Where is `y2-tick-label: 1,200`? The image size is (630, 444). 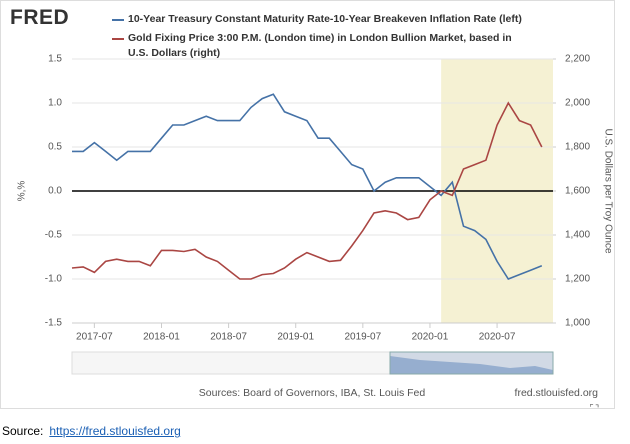 y2-tick-label: 1,200 is located at coordinates (577, 279).